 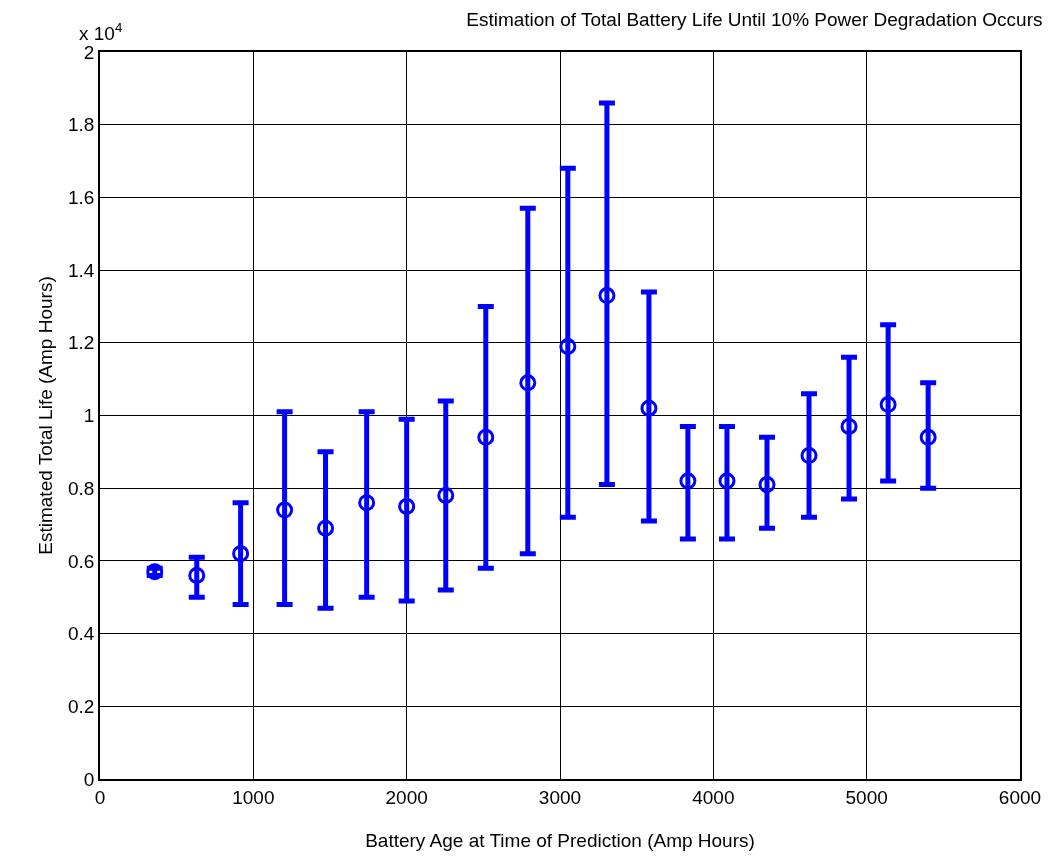 I want to click on y-tick-label: 0.2, so click(x=81, y=706).